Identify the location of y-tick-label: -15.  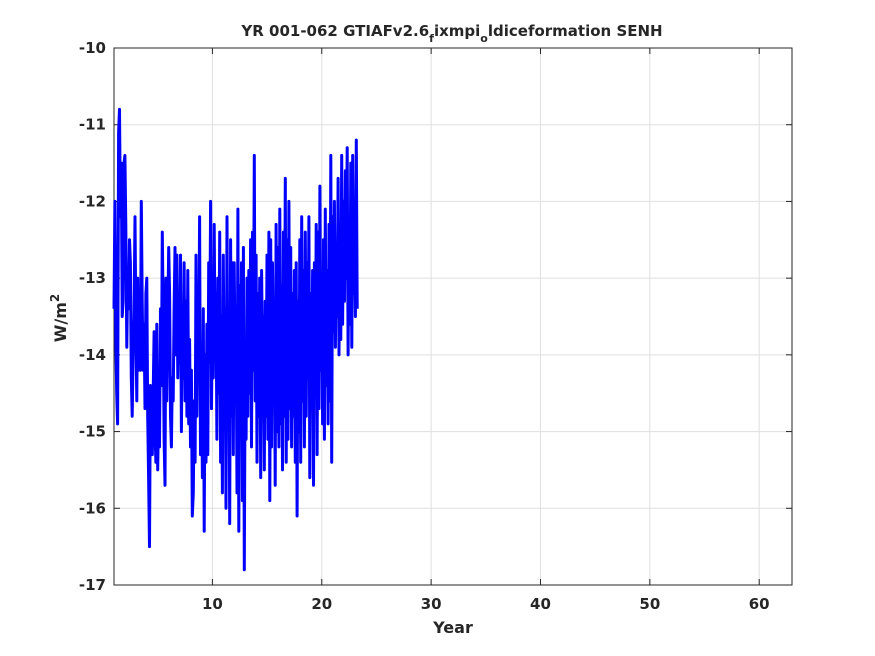
(92, 432).